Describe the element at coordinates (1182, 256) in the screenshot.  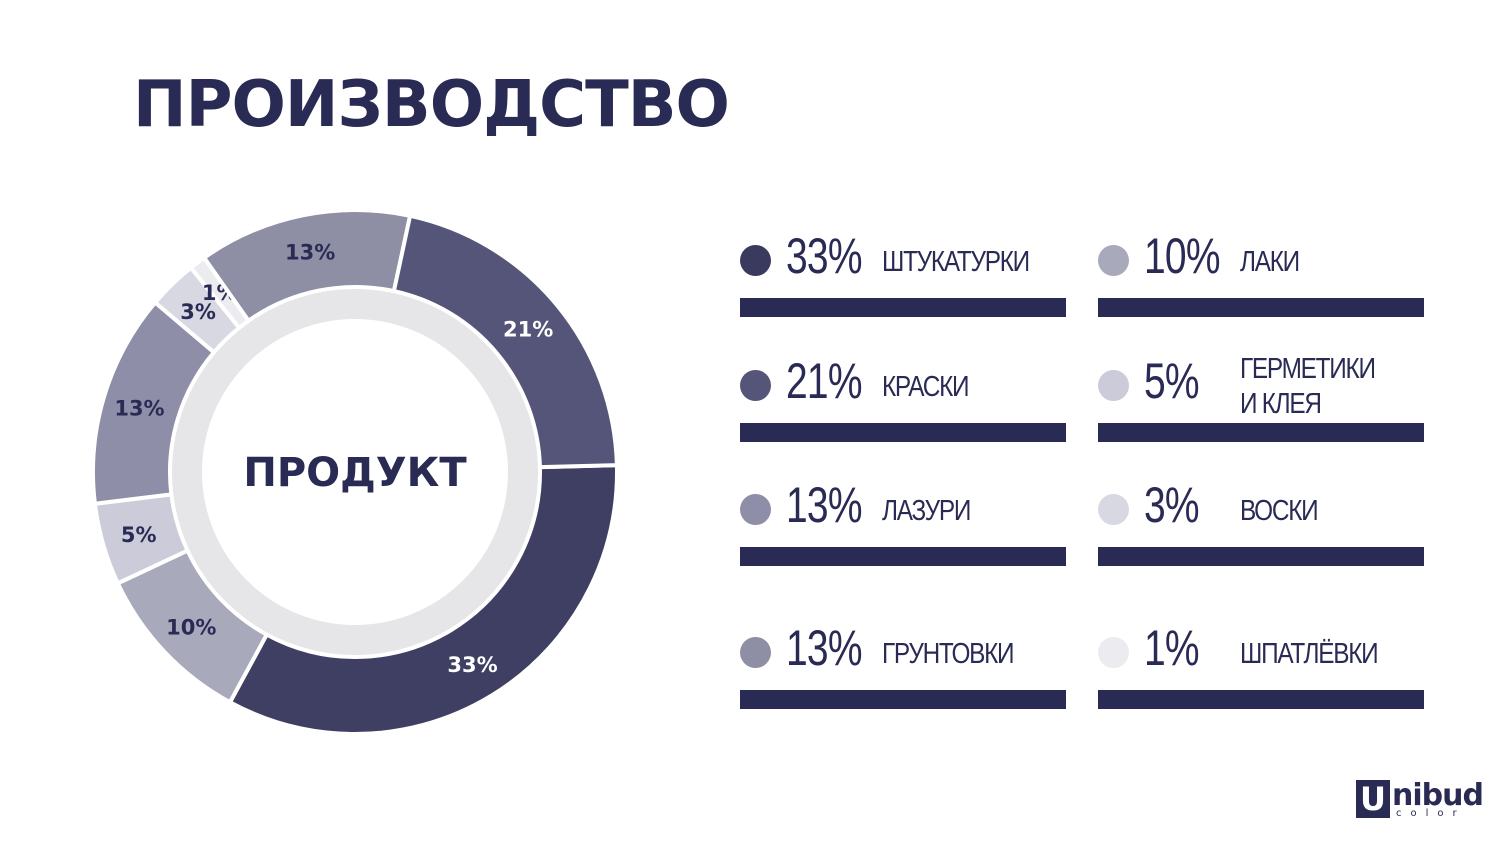
I see `legend-percent: 10%` at that location.